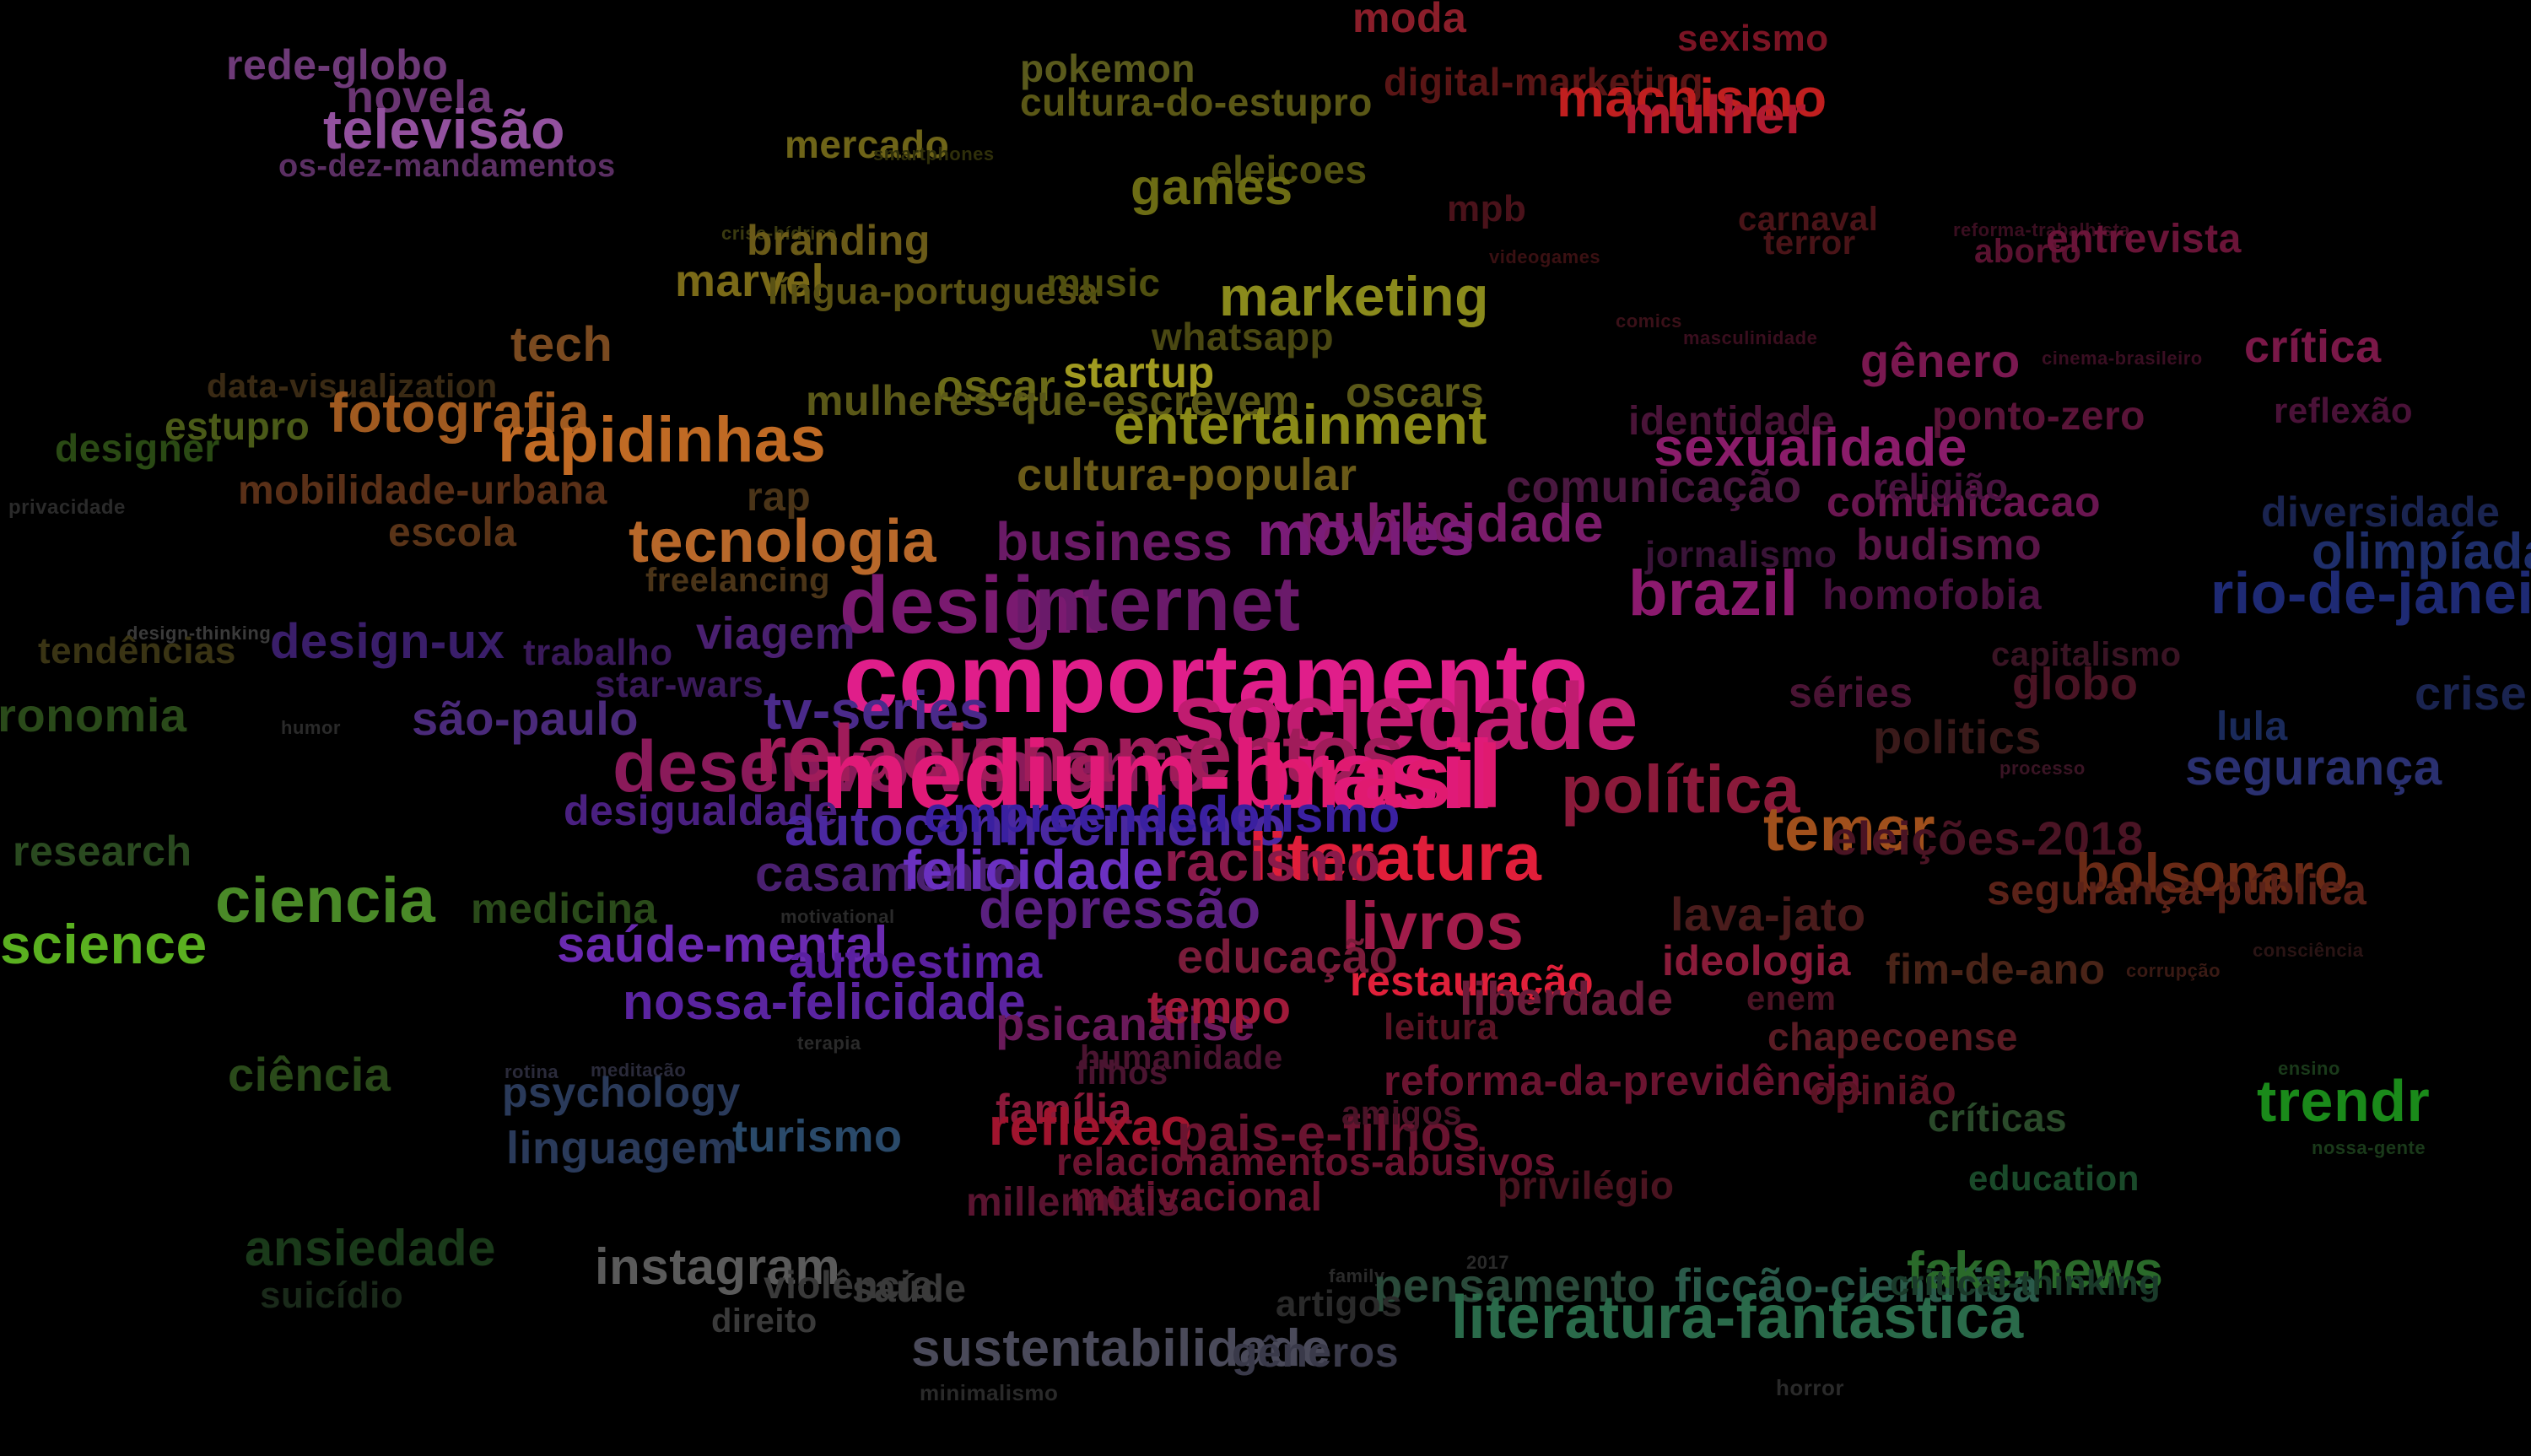 This screenshot has height=1456, width=2531. I want to click on word-tech: tech, so click(561, 344).